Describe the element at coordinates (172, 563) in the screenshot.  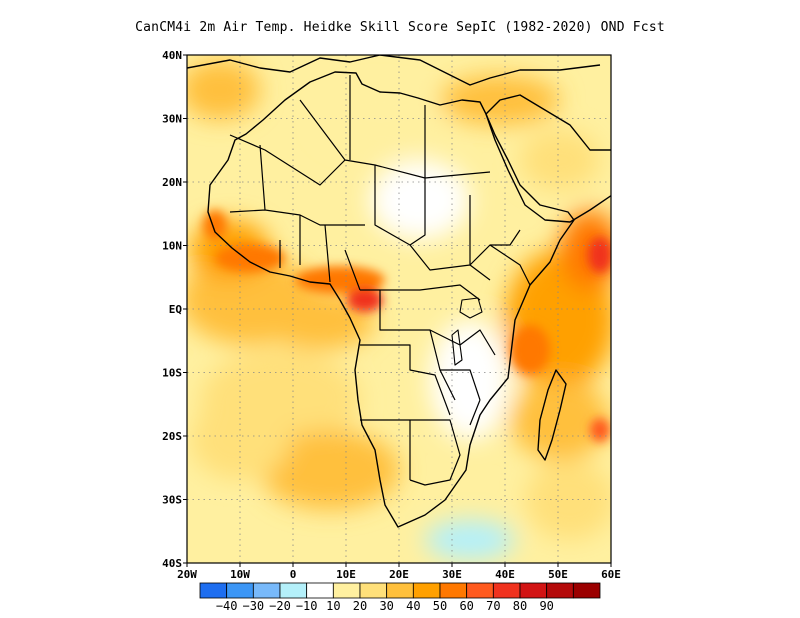
I see `lat-tick-label: 40S` at that location.